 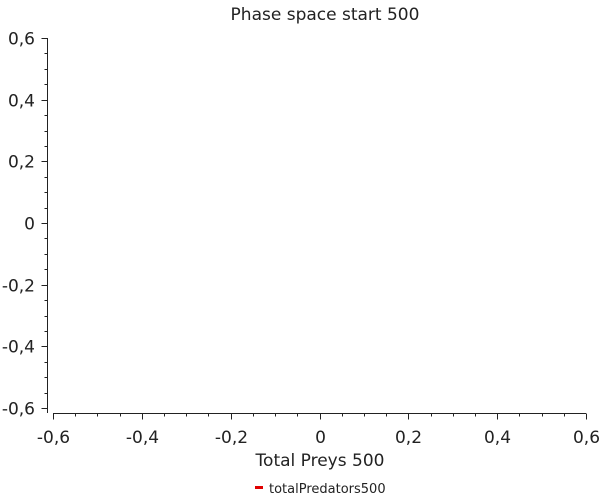 What do you see at coordinates (320, 438) in the screenshot?
I see `x-tick-label: 0` at bounding box center [320, 438].